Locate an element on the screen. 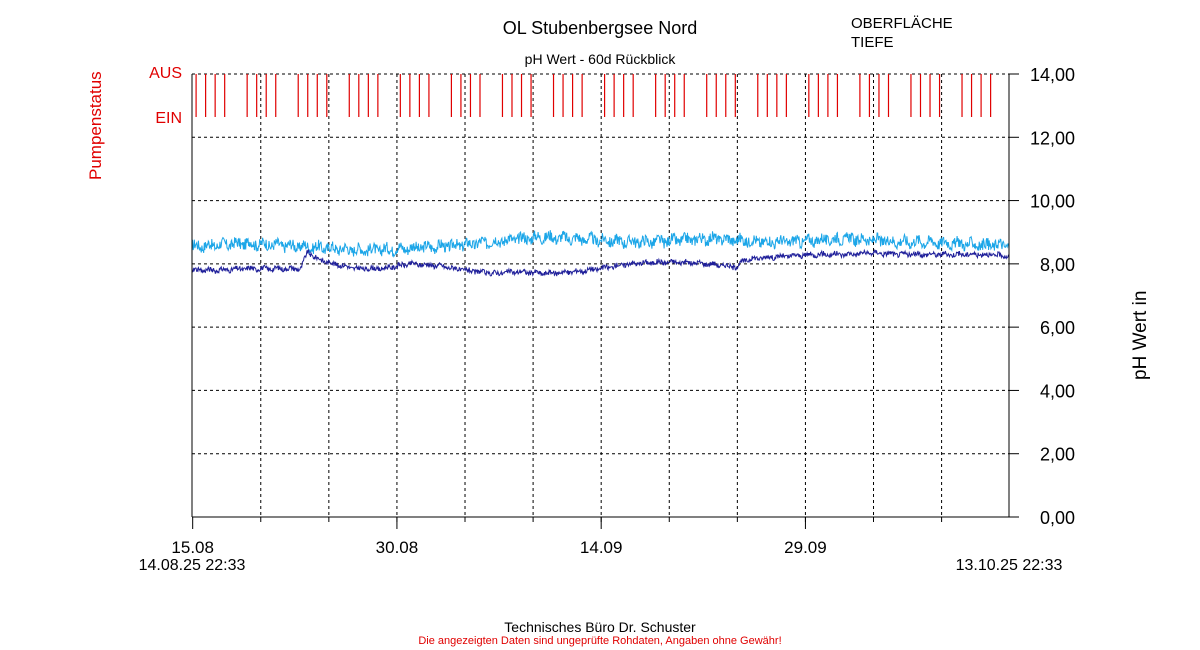 This screenshot has width=1200, height=650. footer-company: Technisches Büro Dr. Schuster is located at coordinates (600, 627).